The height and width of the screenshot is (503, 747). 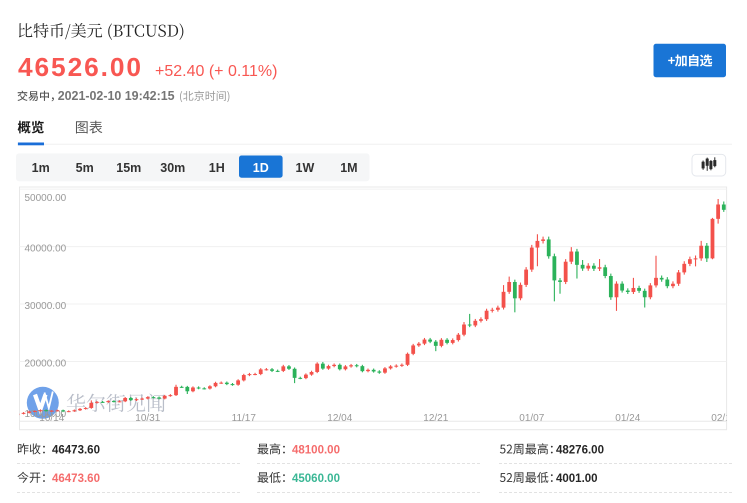 I want to click on svg-text: 15m, so click(x=128, y=168).